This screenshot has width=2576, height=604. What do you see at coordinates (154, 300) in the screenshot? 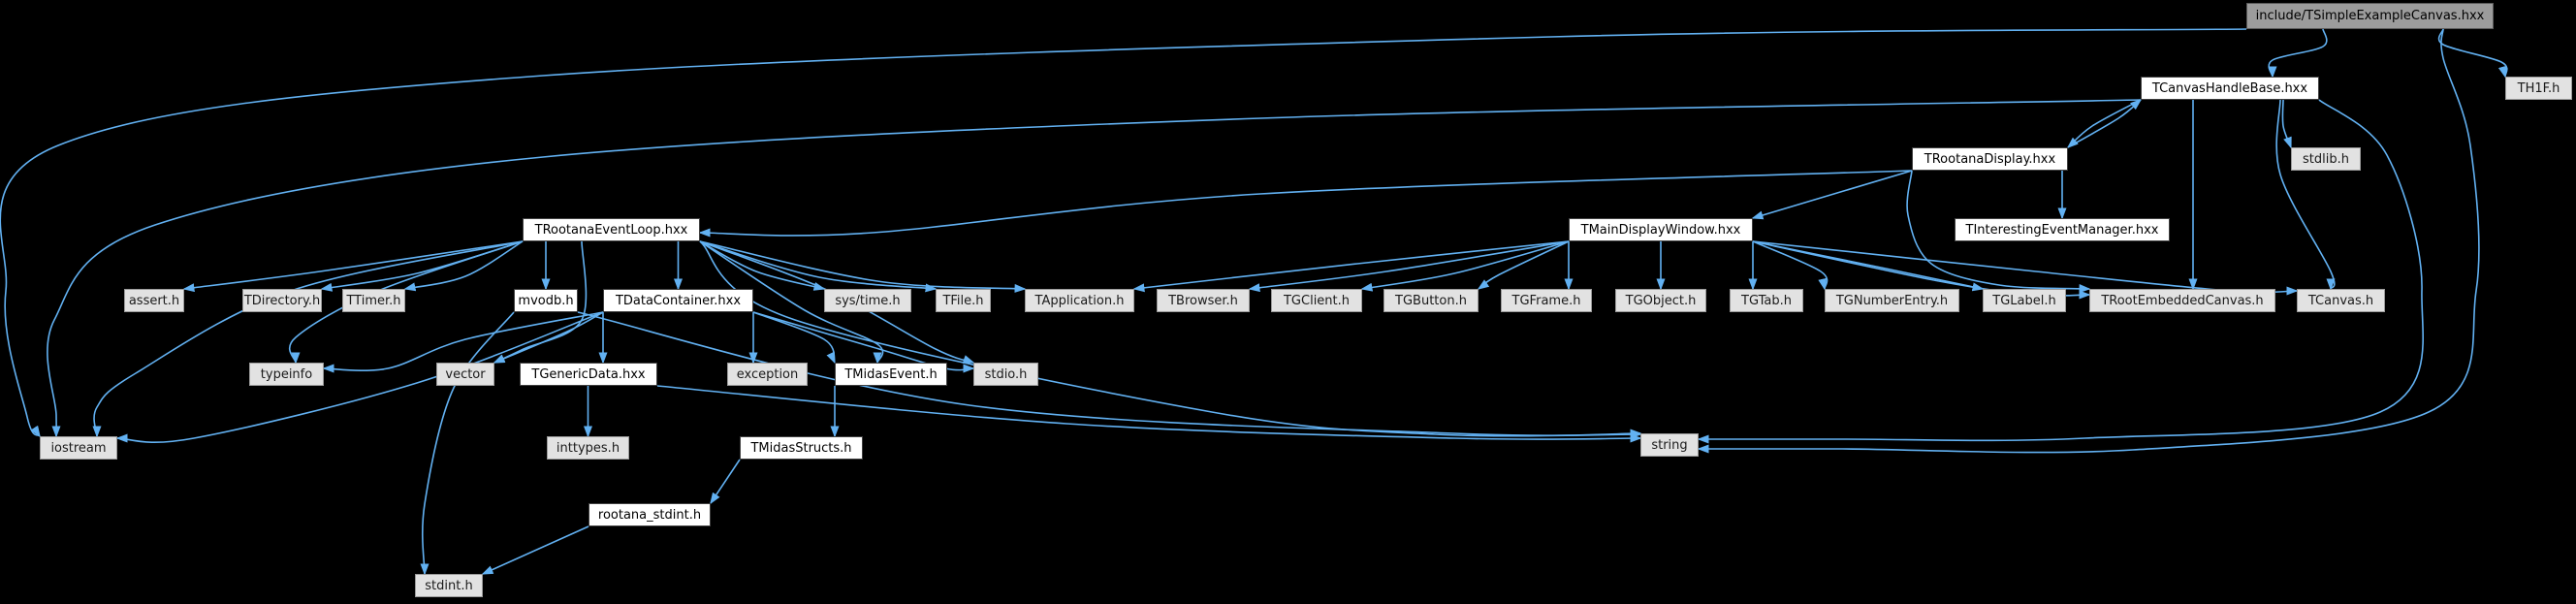
I see `node-assert: assert.h` at bounding box center [154, 300].